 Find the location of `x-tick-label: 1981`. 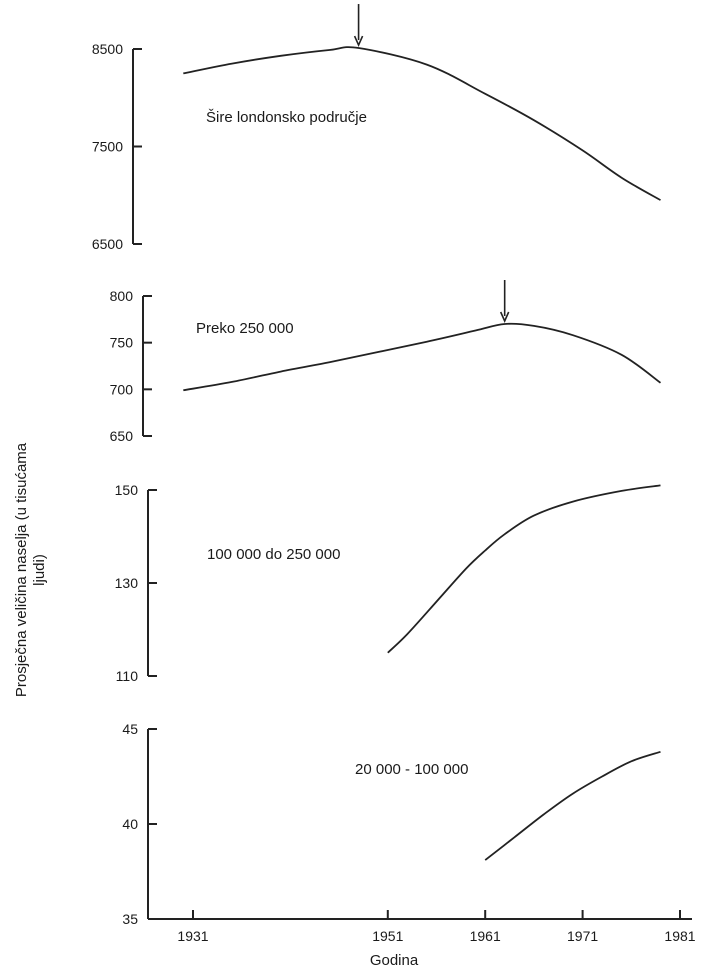

x-tick-label: 1981 is located at coordinates (679, 936).